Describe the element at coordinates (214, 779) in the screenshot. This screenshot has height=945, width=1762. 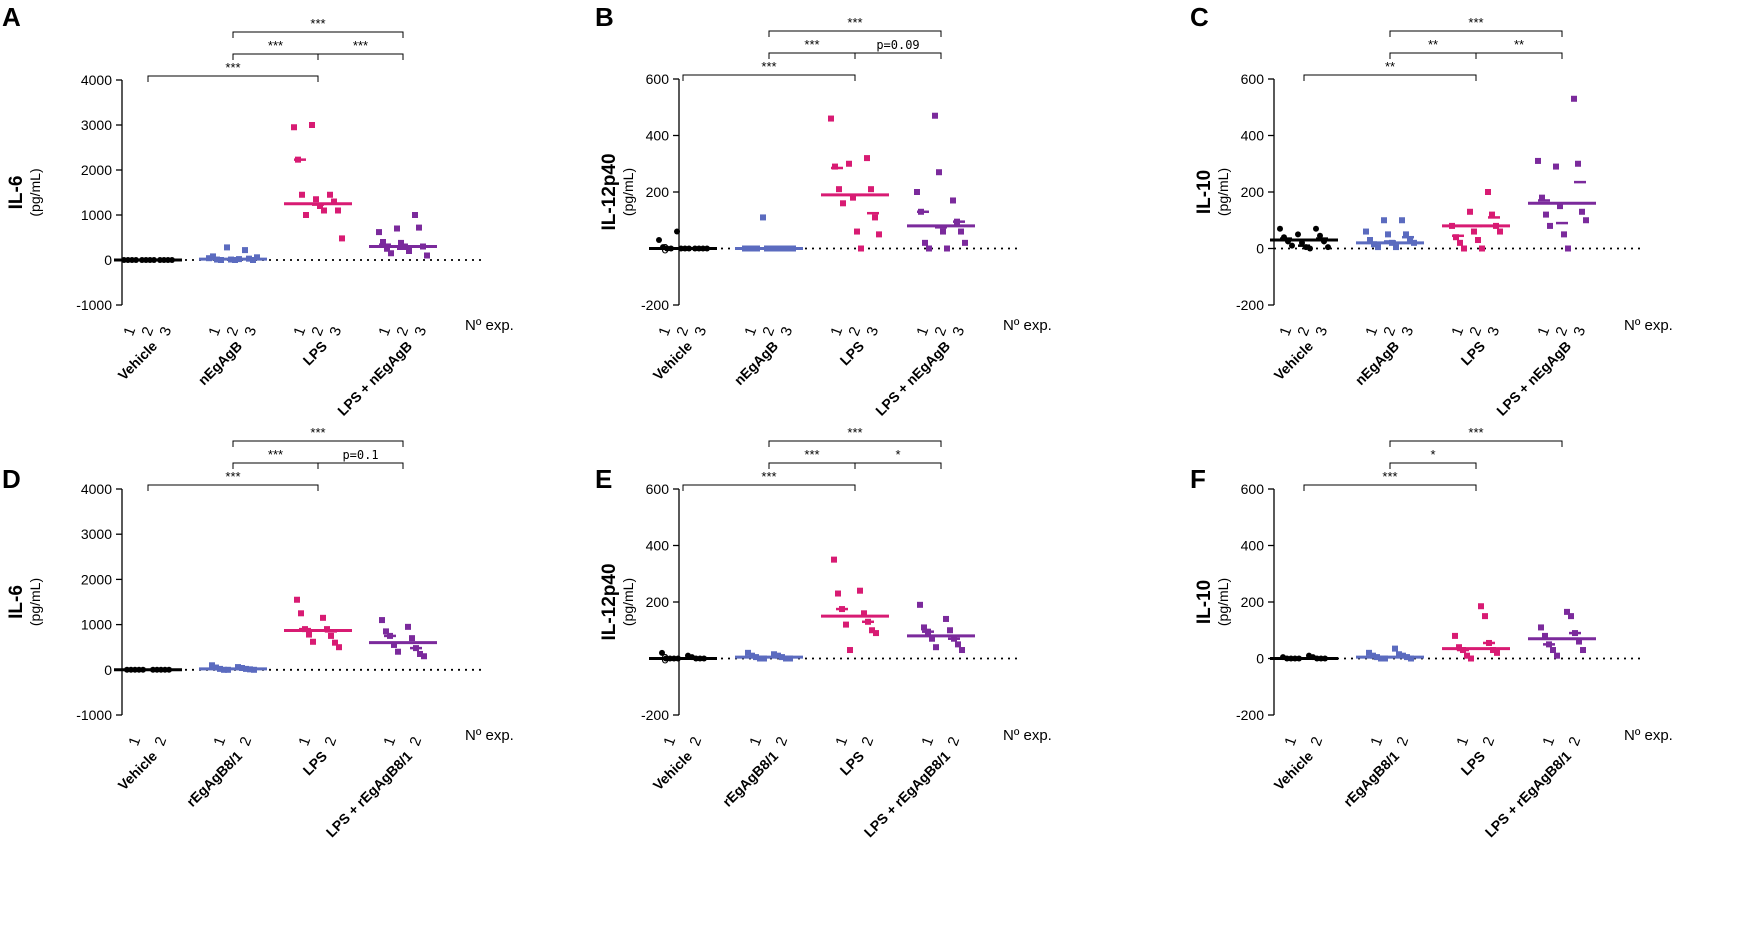
I see `category-label: rEgAgB8/1` at that location.